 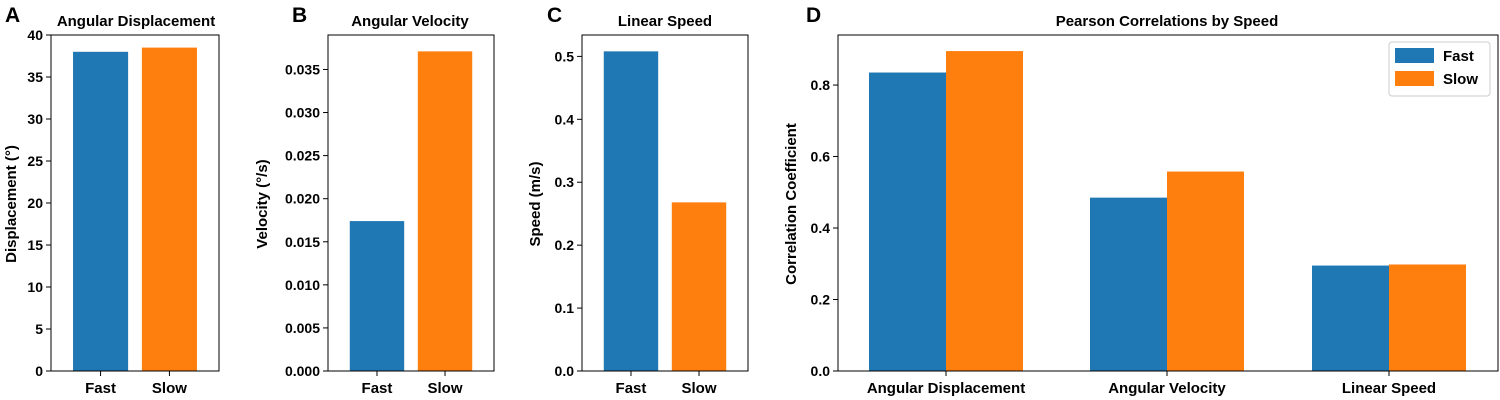 I want to click on y-tick-label: 30, so click(x=35, y=119).